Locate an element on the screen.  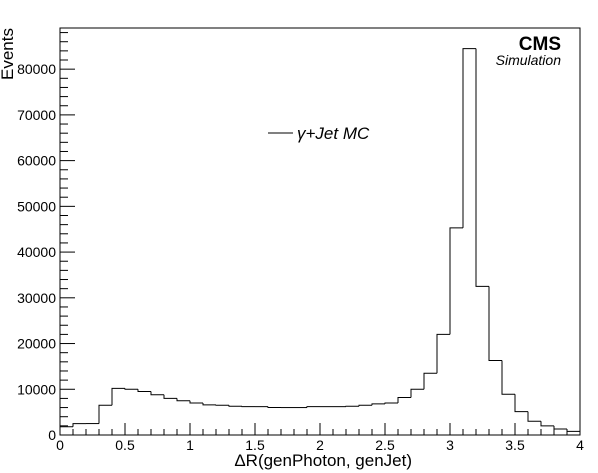
y-tick-label: 20000 is located at coordinates (36, 344).